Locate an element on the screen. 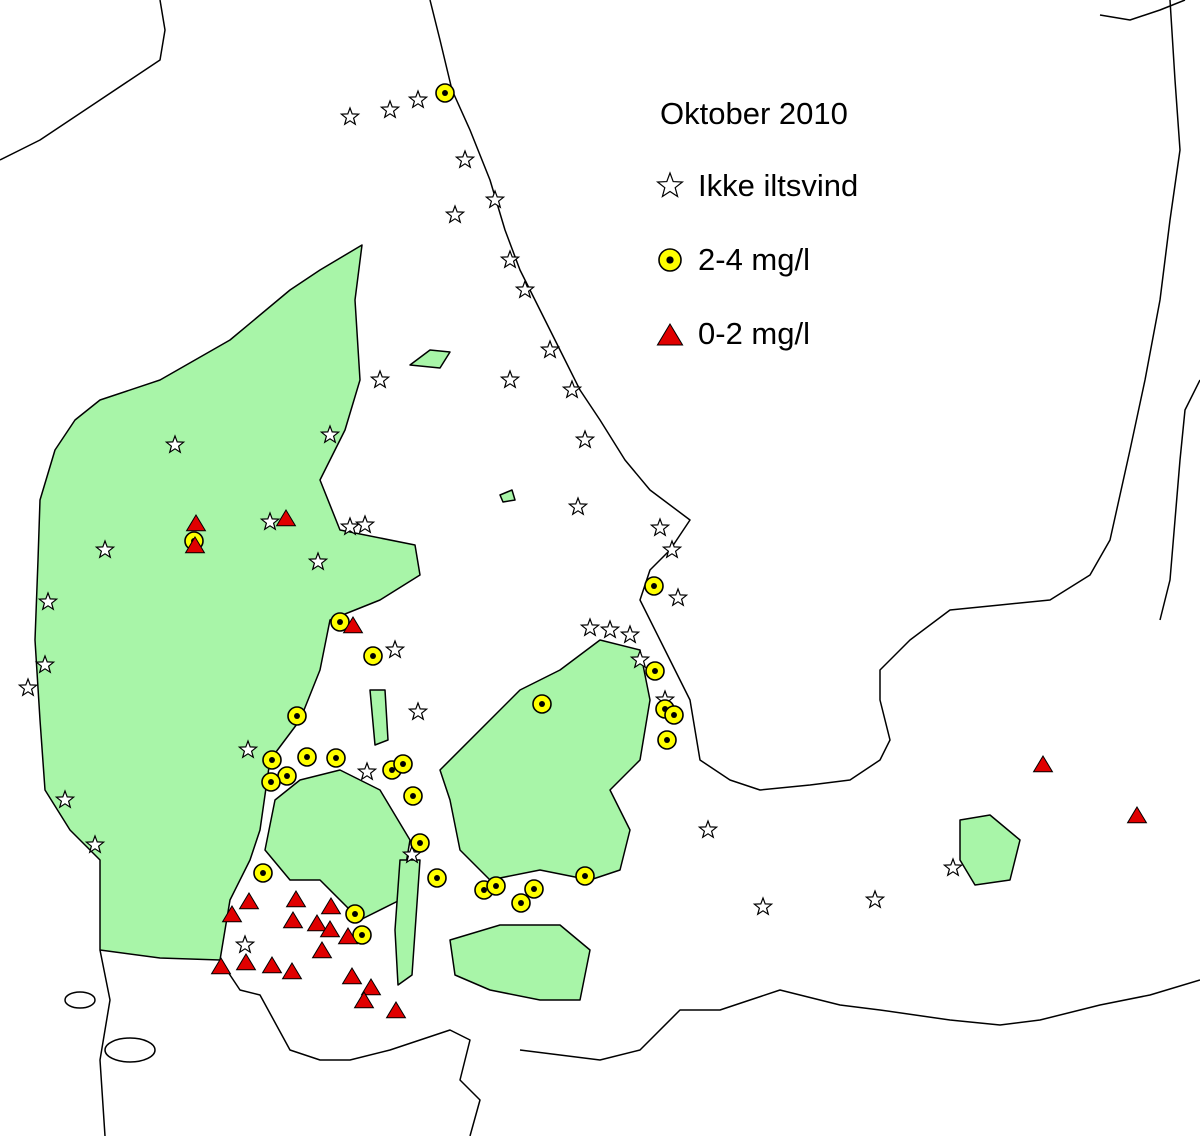  title: Oktober 2010 is located at coordinates (754, 113).